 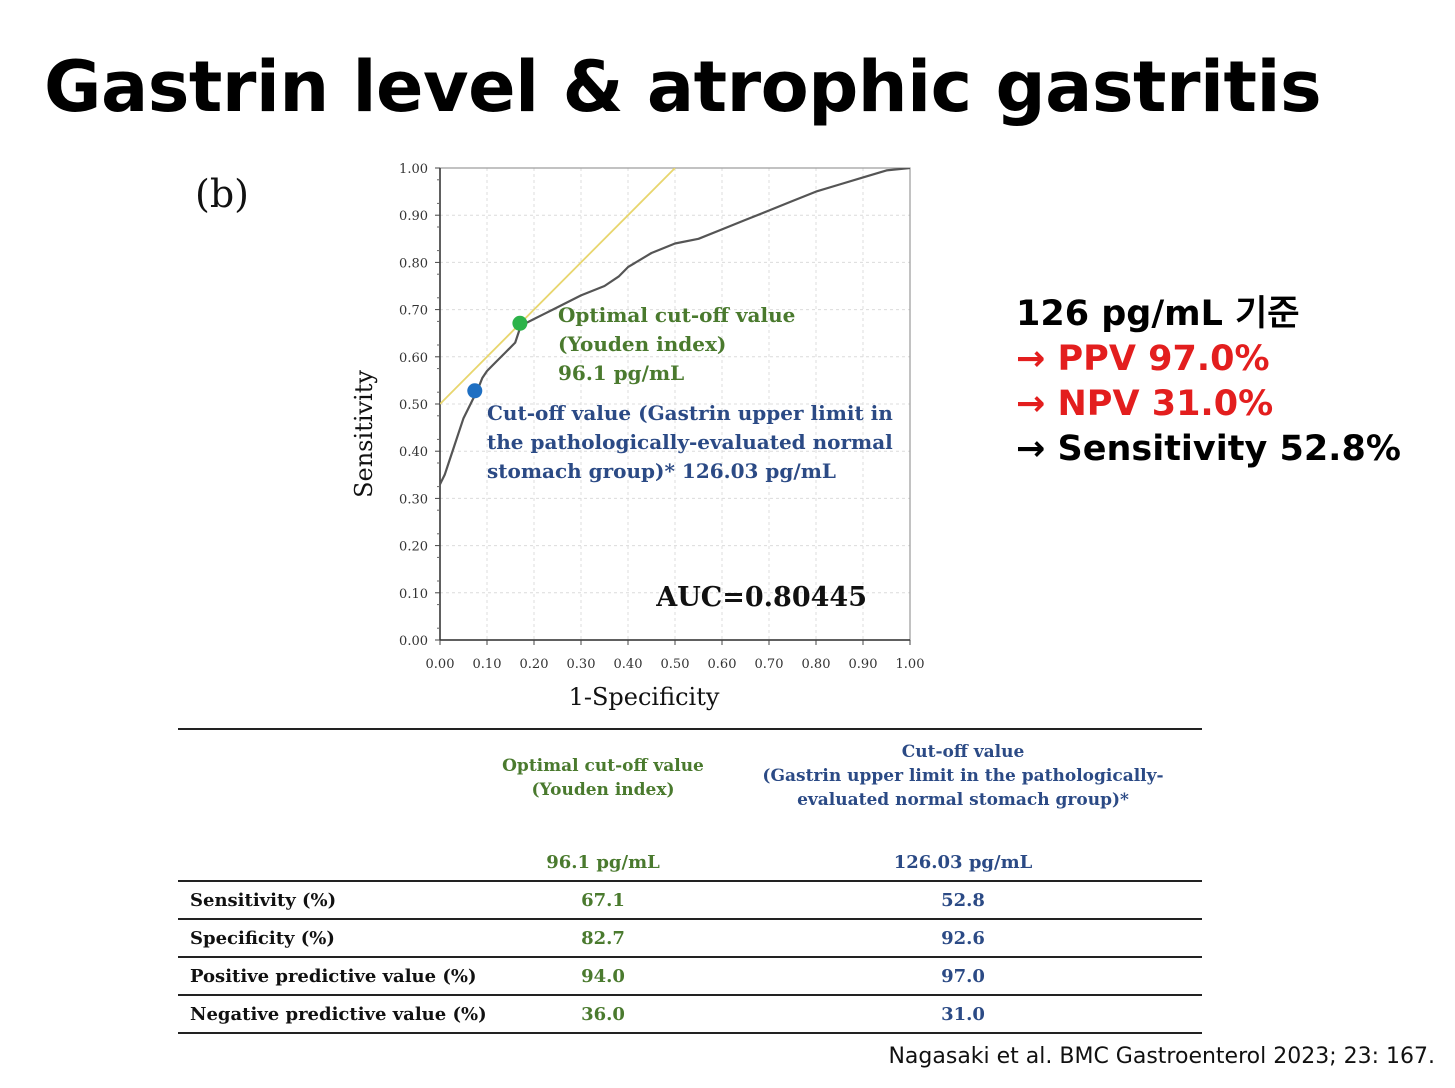 What do you see at coordinates (413, 499) in the screenshot?
I see `y-tick-label: 0.30` at bounding box center [413, 499].